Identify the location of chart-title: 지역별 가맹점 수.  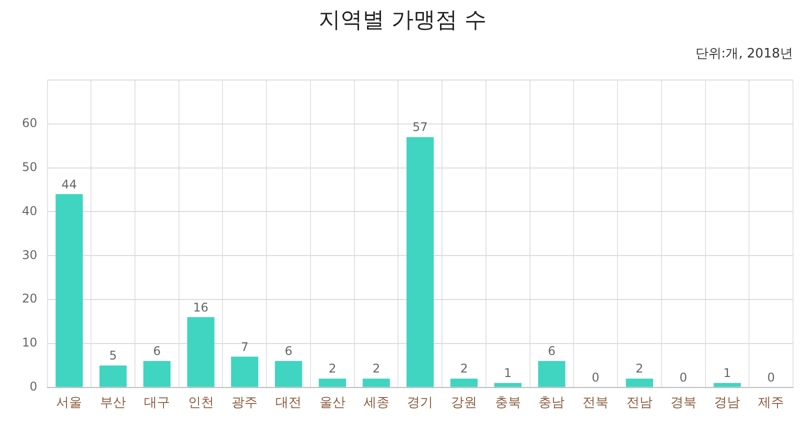
(402, 20).